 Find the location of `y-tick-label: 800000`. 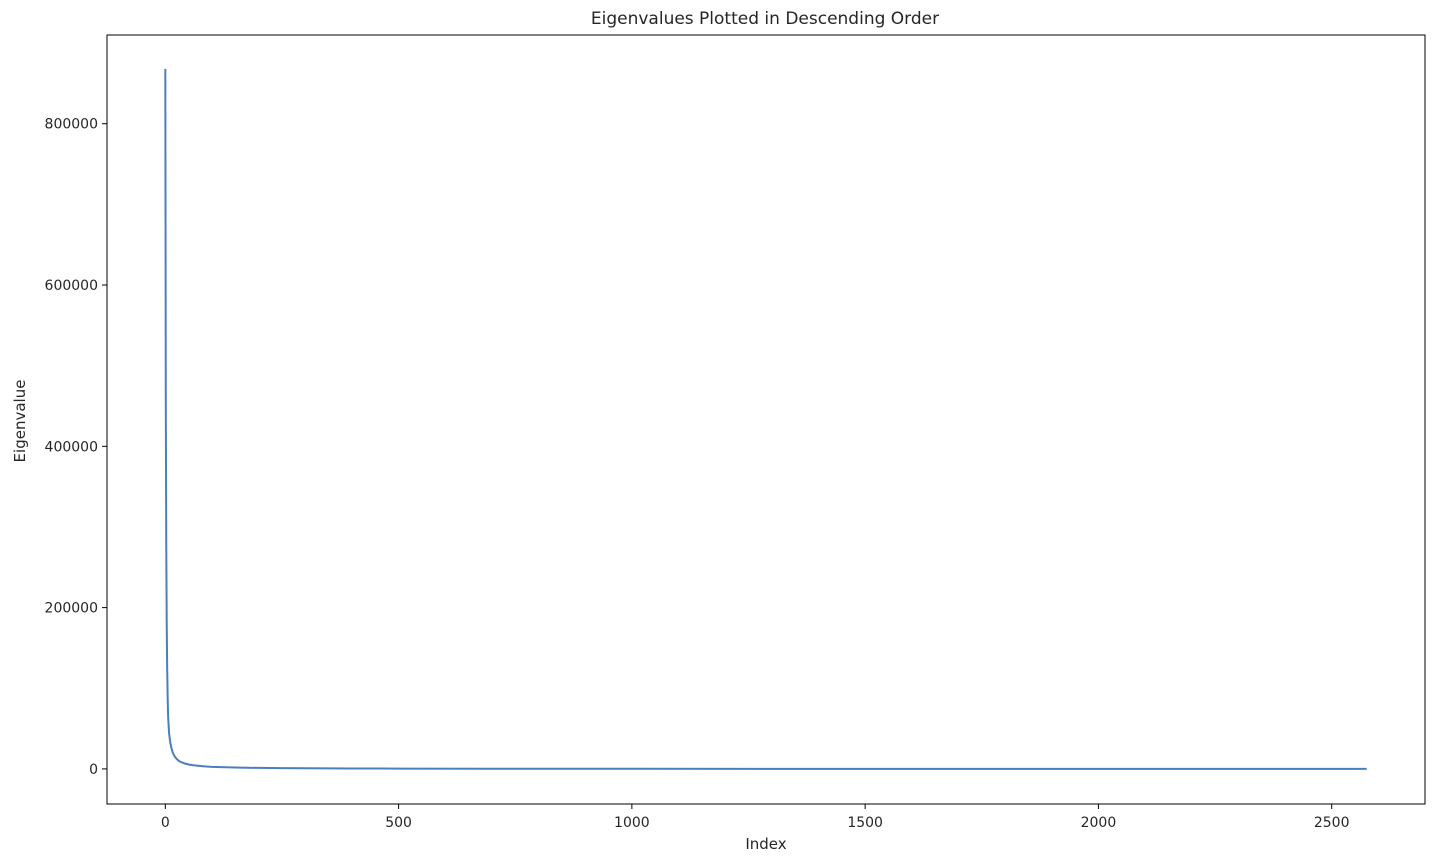

y-tick-label: 800000 is located at coordinates (71, 125).